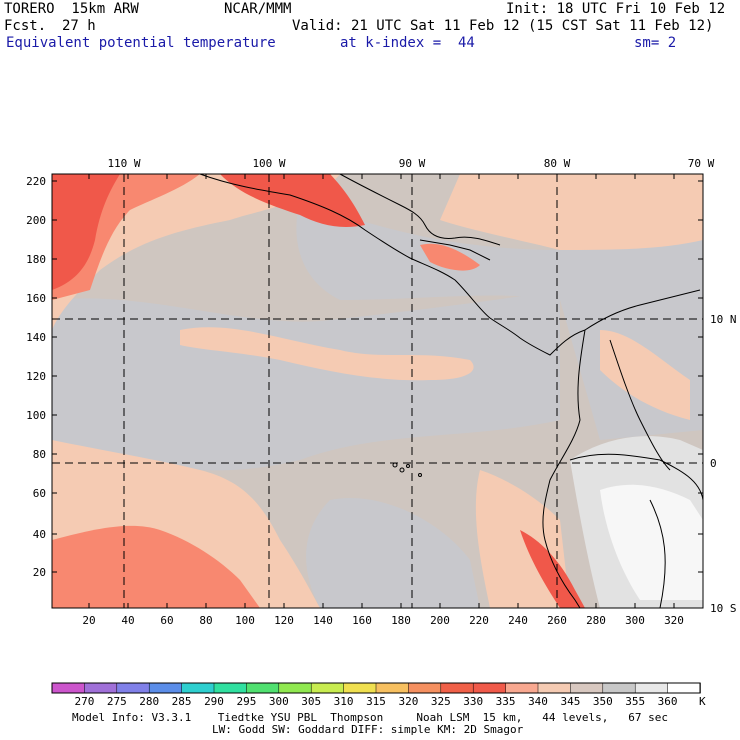 This screenshot has width=740, height=740. Describe the element at coordinates (642, 310) in the screenshot. I see `coastline-caribbean` at that location.